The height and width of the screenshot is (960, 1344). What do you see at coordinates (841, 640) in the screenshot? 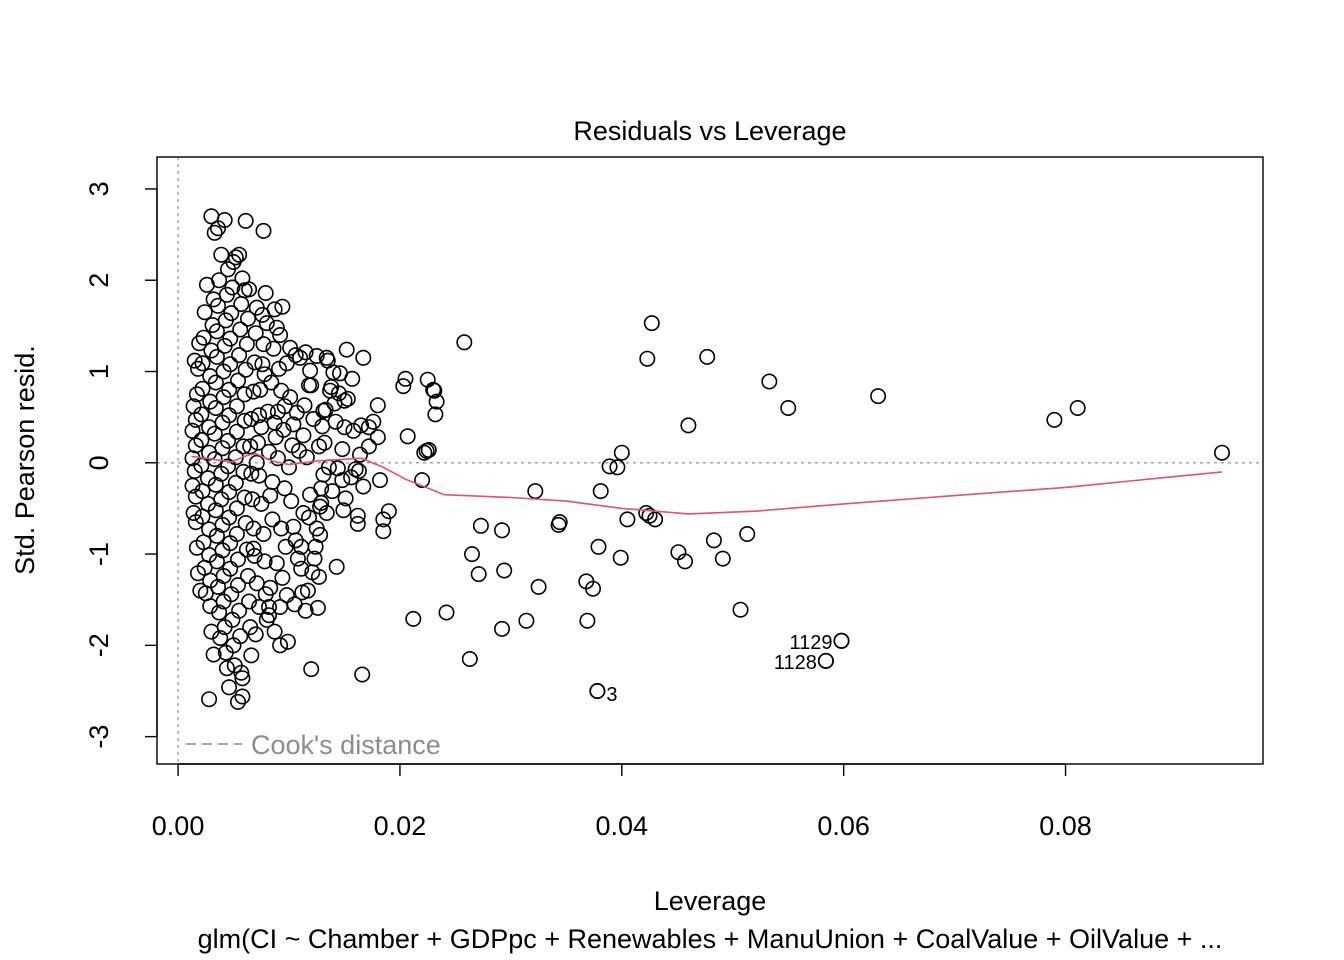
I see `labeled-point` at bounding box center [841, 640].